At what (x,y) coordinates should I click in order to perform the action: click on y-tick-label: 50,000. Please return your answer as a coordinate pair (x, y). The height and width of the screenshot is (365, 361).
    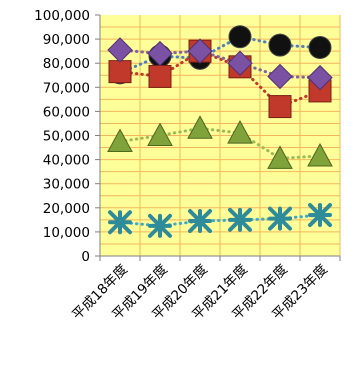
    Looking at the image, I should click on (66, 137).